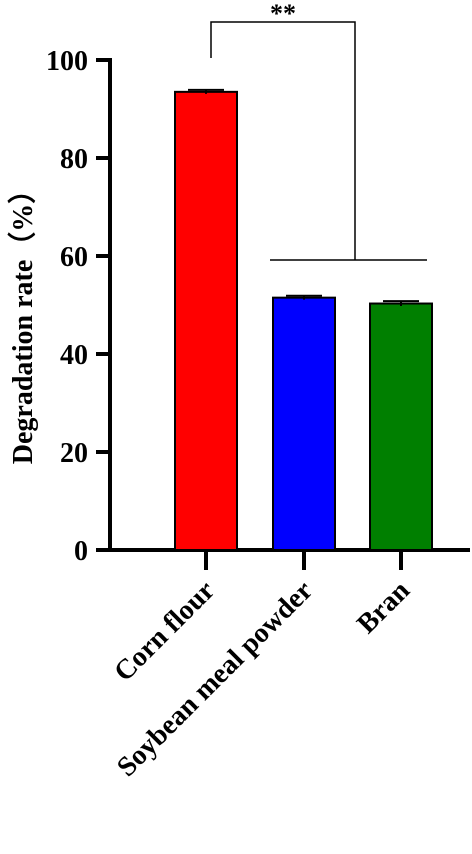 The width and height of the screenshot is (472, 854). Describe the element at coordinates (215, 679) in the screenshot. I see `x-category-label: Soybean meal powder` at that location.